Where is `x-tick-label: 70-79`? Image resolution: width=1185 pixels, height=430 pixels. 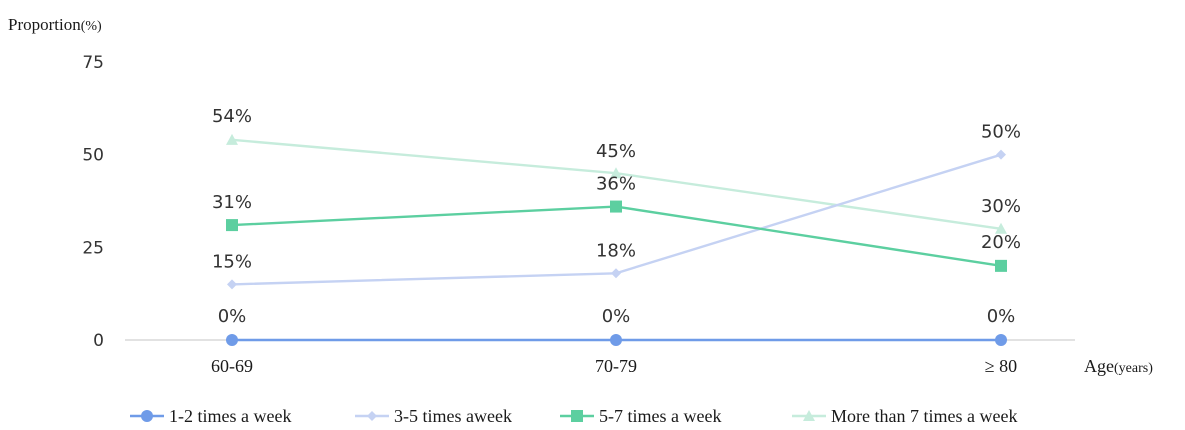 x-tick-label: 70-79 is located at coordinates (616, 366).